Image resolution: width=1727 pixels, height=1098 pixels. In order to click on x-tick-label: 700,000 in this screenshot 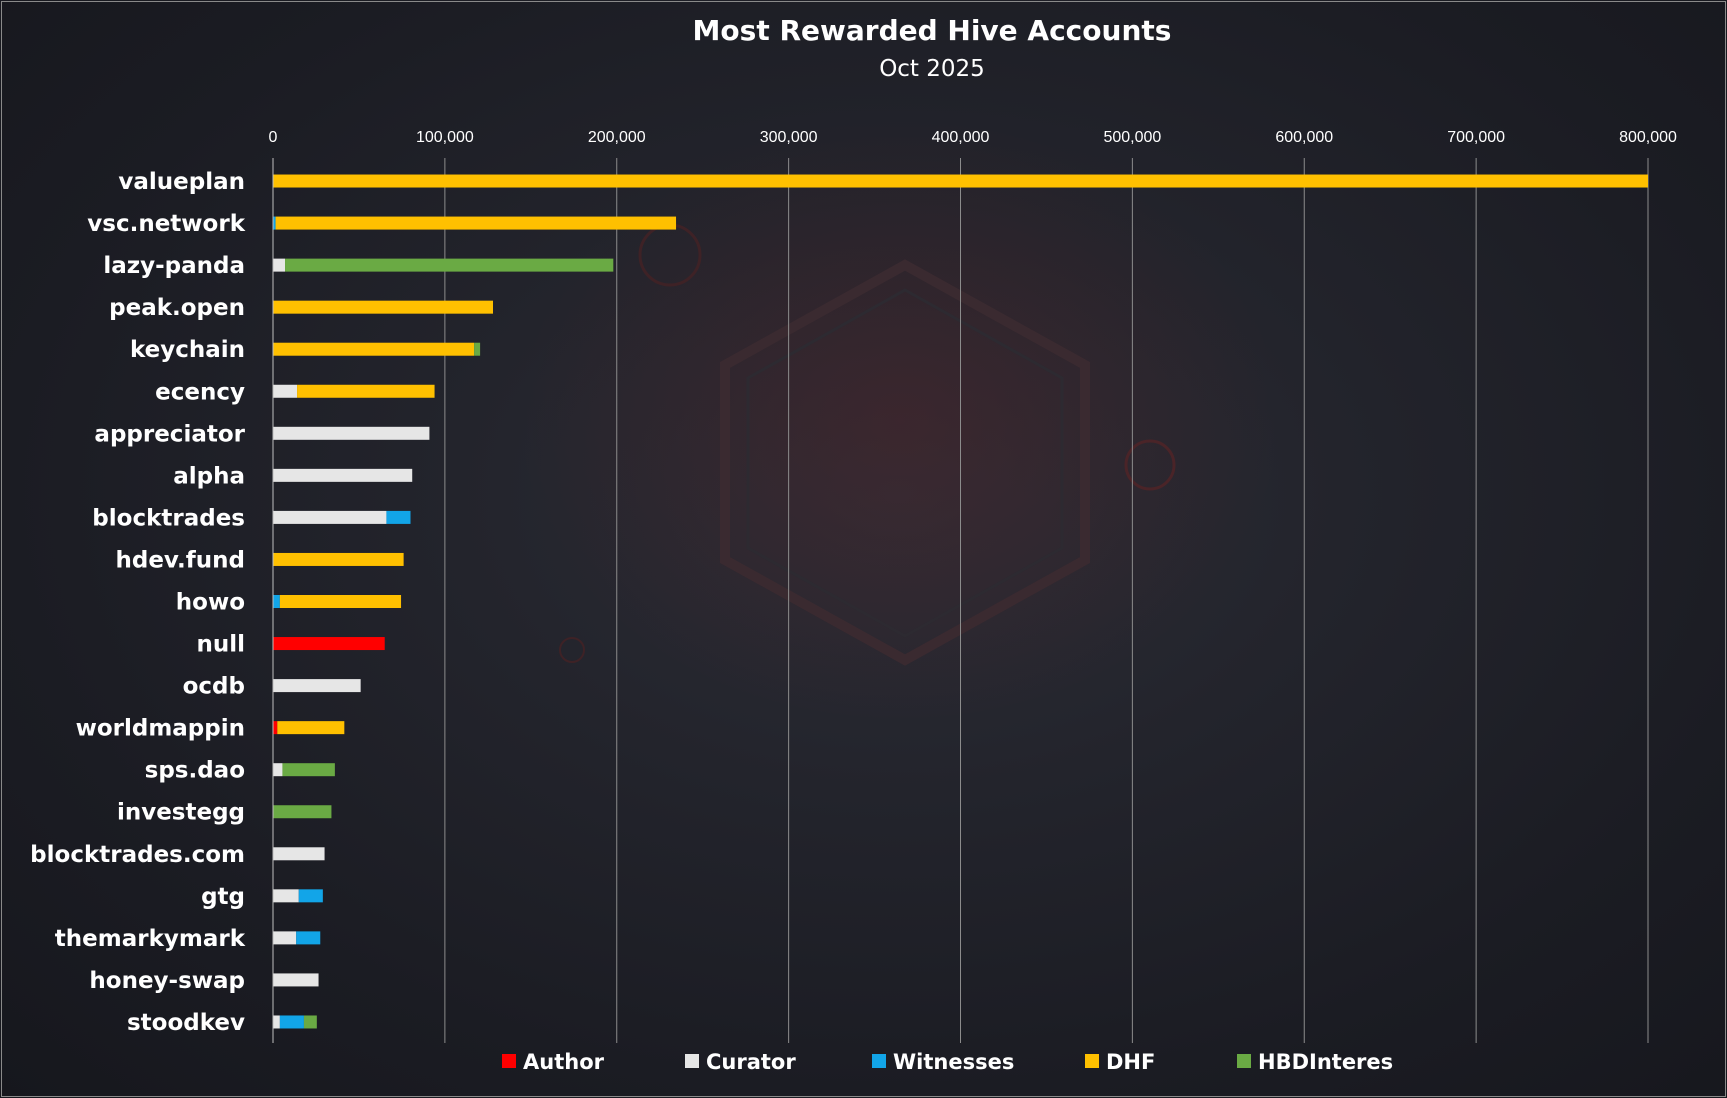, I will do `click(1476, 137)`.